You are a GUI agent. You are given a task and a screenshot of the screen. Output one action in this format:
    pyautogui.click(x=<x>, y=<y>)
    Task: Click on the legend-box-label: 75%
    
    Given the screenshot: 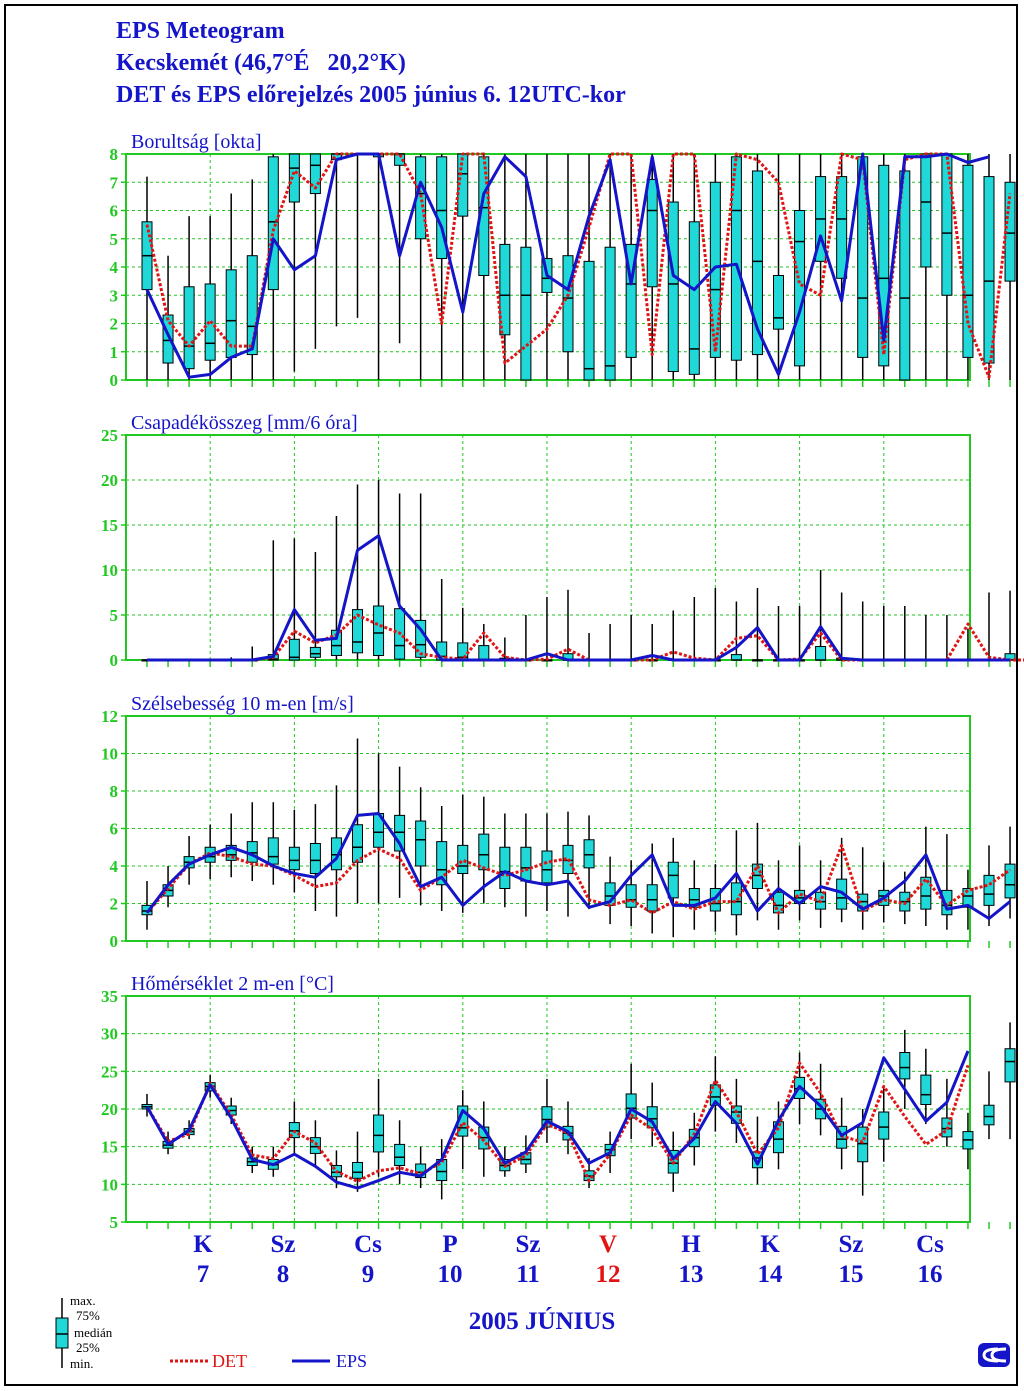 What is the action you would take?
    pyautogui.click(x=88, y=1315)
    